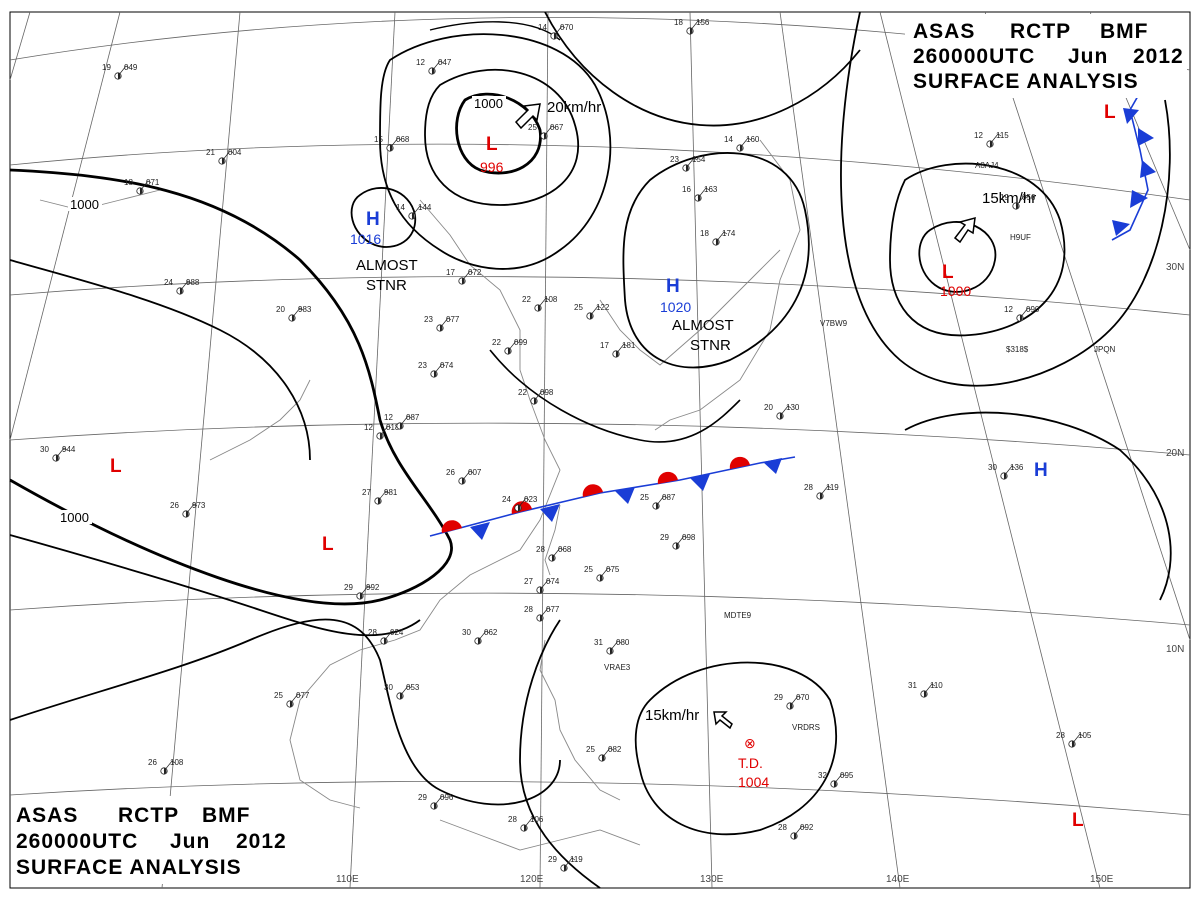 The image size is (1200, 900). What do you see at coordinates (617, 667) in the screenshot?
I see `station-id: VRAE3` at bounding box center [617, 667].